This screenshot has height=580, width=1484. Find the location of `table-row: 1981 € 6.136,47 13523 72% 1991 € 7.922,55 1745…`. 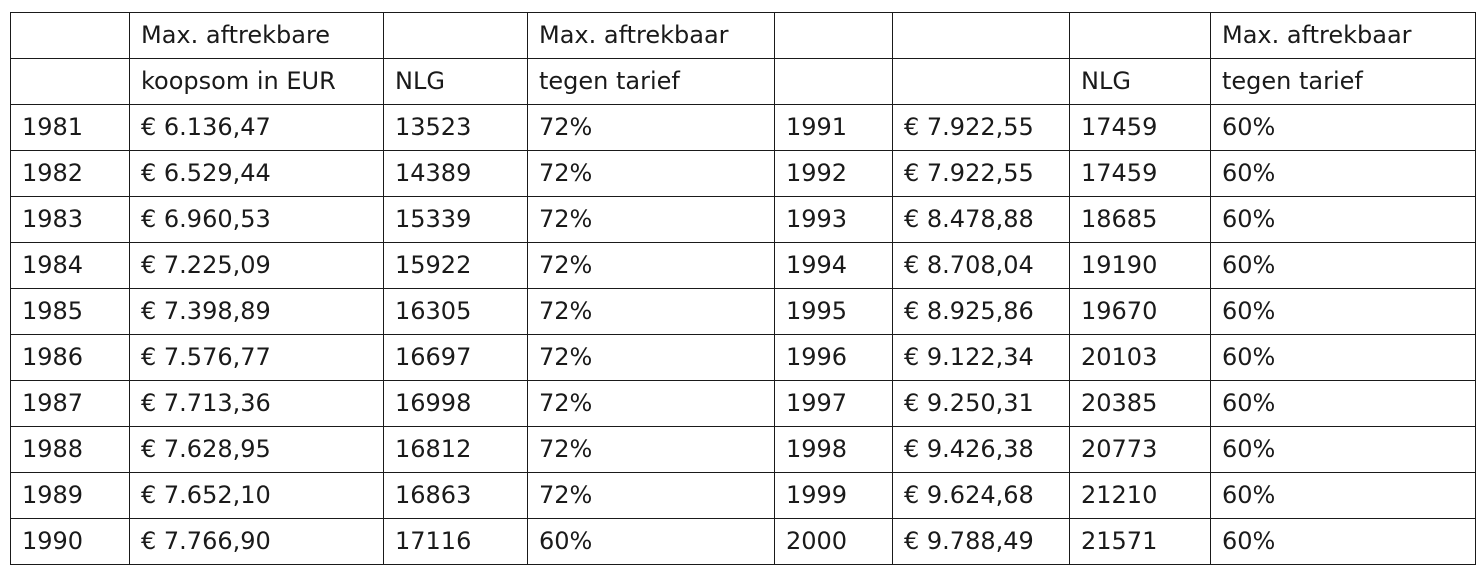

table-row: 1981 € 6.136,47 13523 72% 1991 € 7.922,55 1745… is located at coordinates (743, 127).